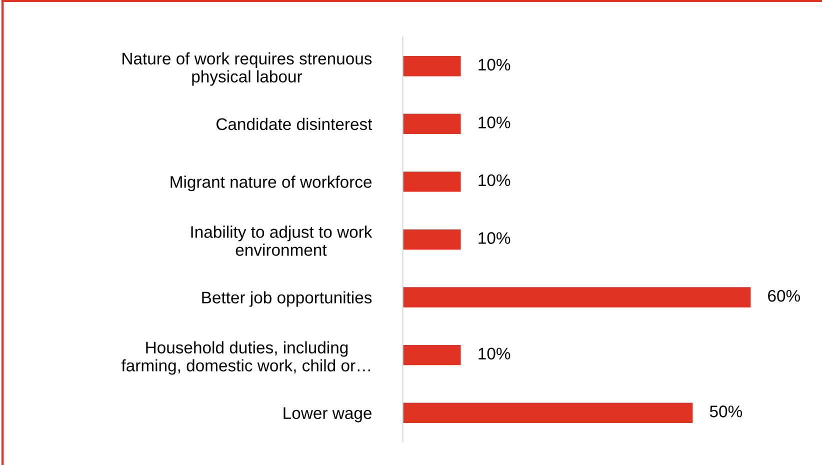 Image resolution: width=822 pixels, height=465 pixels. What do you see at coordinates (294, 124) in the screenshot?
I see `y-tick-label: Candidate disinterest` at bounding box center [294, 124].